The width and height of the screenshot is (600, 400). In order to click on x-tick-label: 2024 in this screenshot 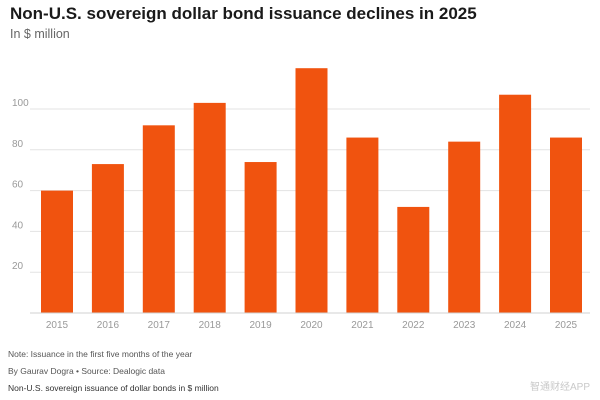, I will do `click(515, 325)`.